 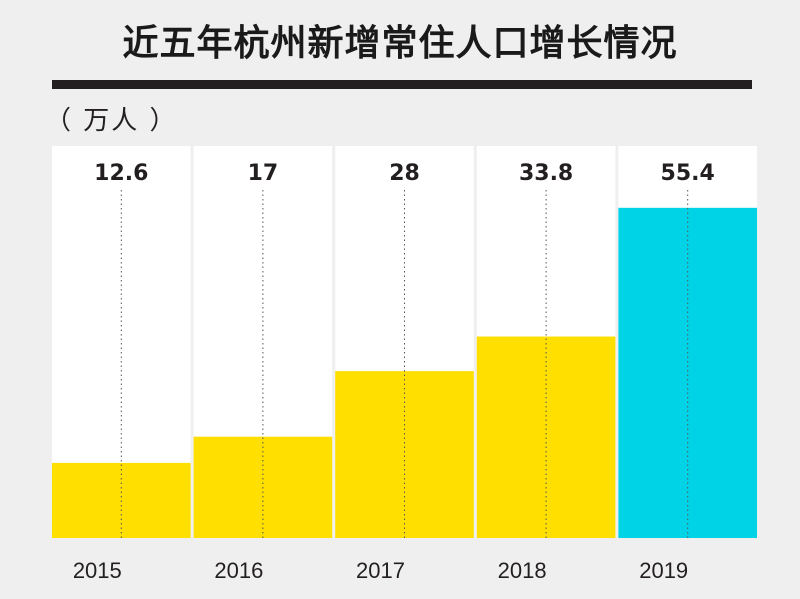 I want to click on x-tick-label-2016: 2016, so click(x=238, y=570).